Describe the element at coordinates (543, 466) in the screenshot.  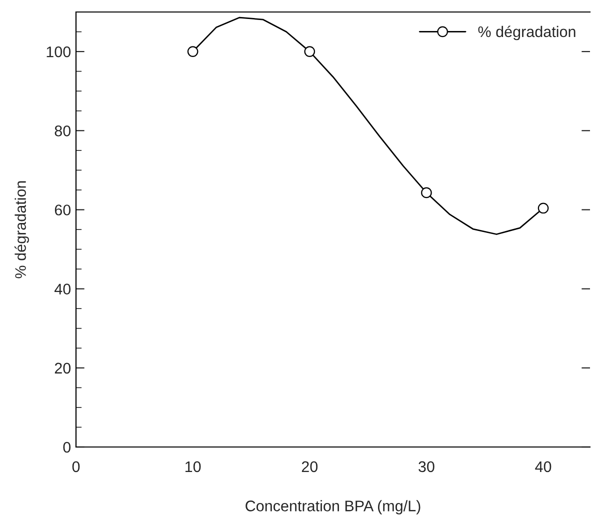
I see `x-tick-label: 40` at that location.